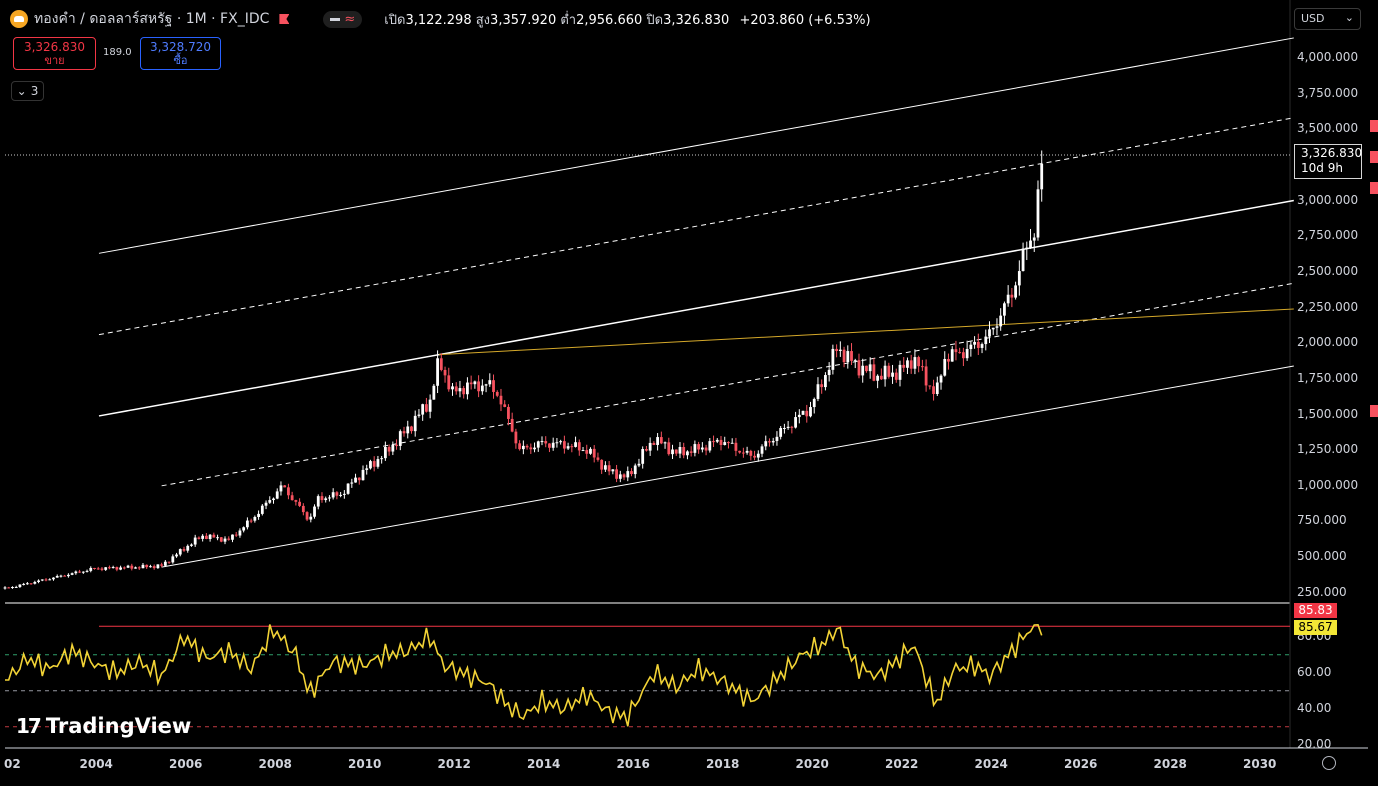 This screenshot has width=1378, height=786. What do you see at coordinates (1349, 17) in the screenshot?
I see `chevron-down-icon: ⌄` at bounding box center [1349, 17].